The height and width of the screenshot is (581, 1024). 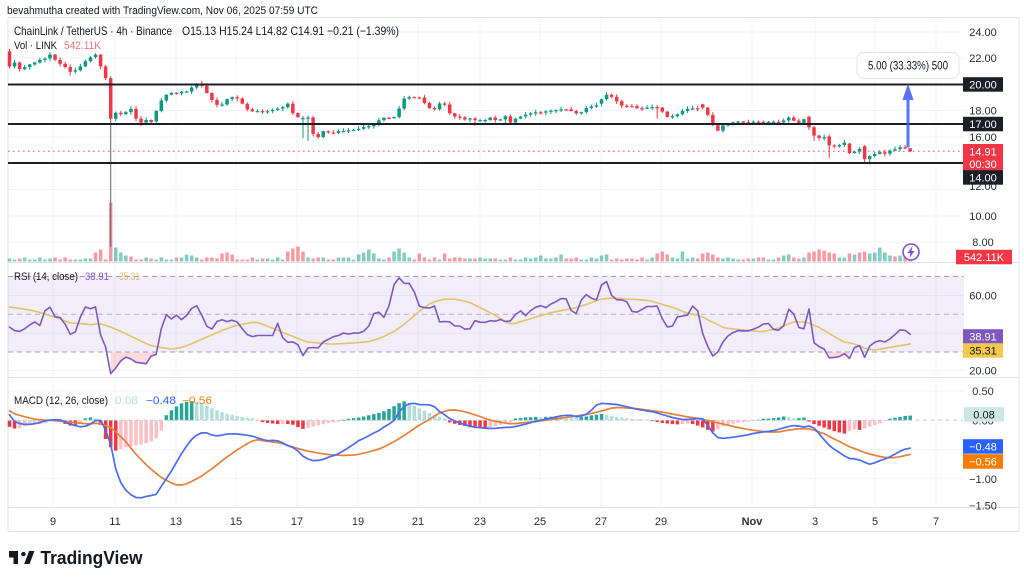 I want to click on svg-text:ChainLink / TetherUS · 4h · Bi: ChainLink / TetherUS · 4h · Binance, so click(x=93, y=31).